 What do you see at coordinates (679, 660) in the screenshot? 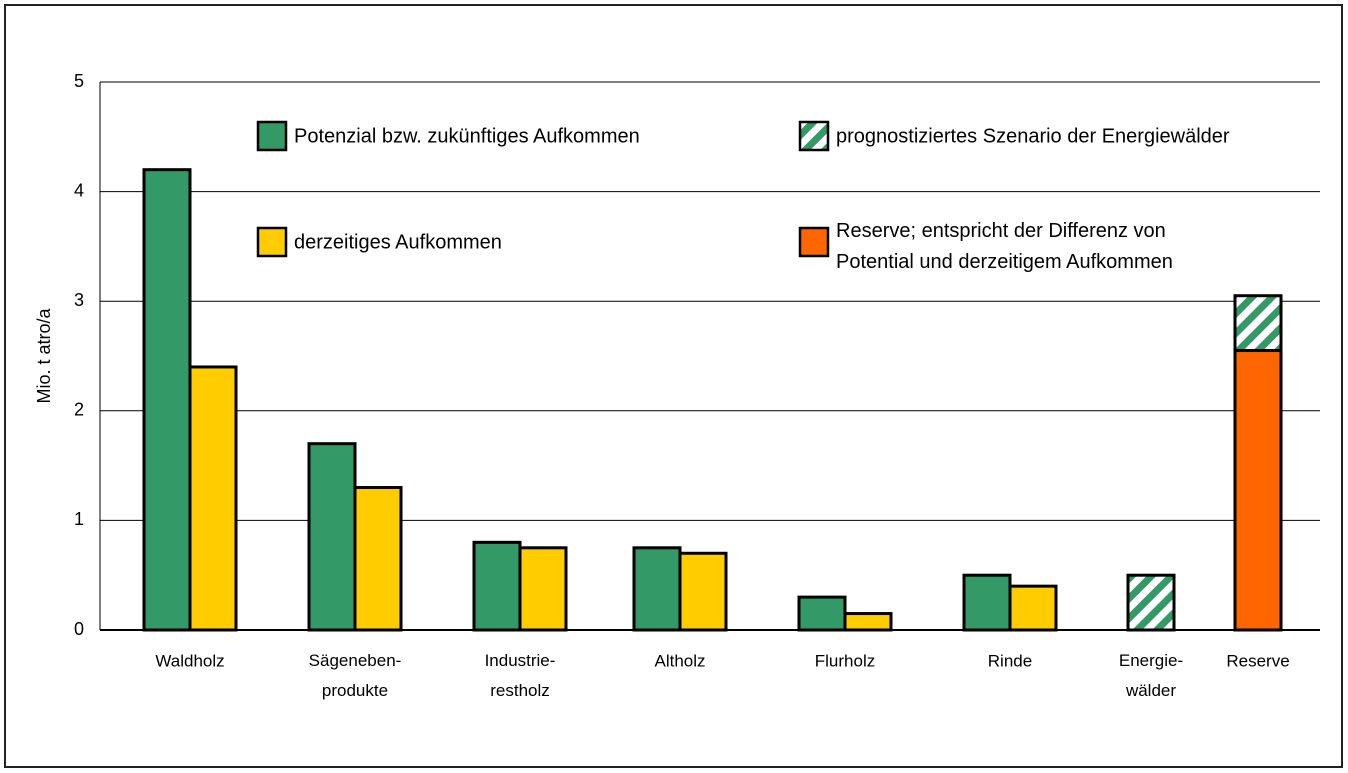
I see `x-tick-label: Altholz` at bounding box center [679, 660].